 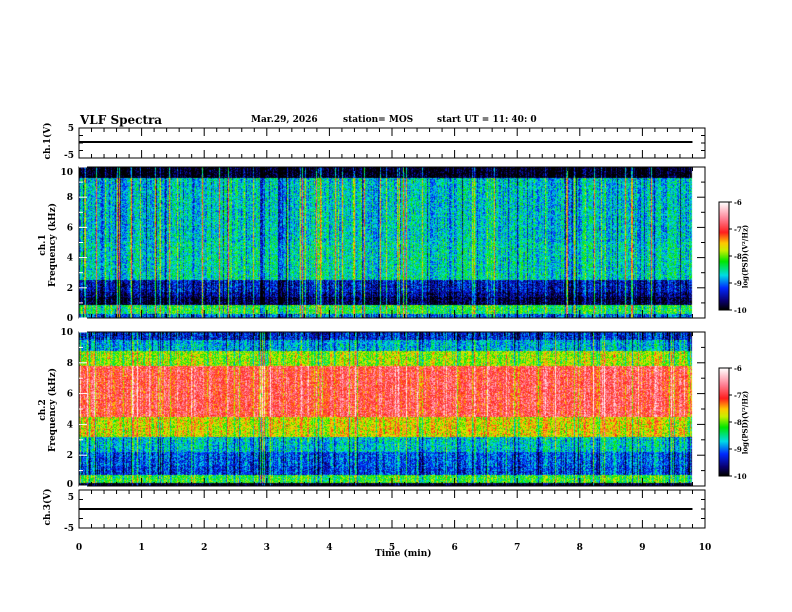 I want to click on ch1-waveform-ylabel: ch.1(V), so click(x=48, y=141).